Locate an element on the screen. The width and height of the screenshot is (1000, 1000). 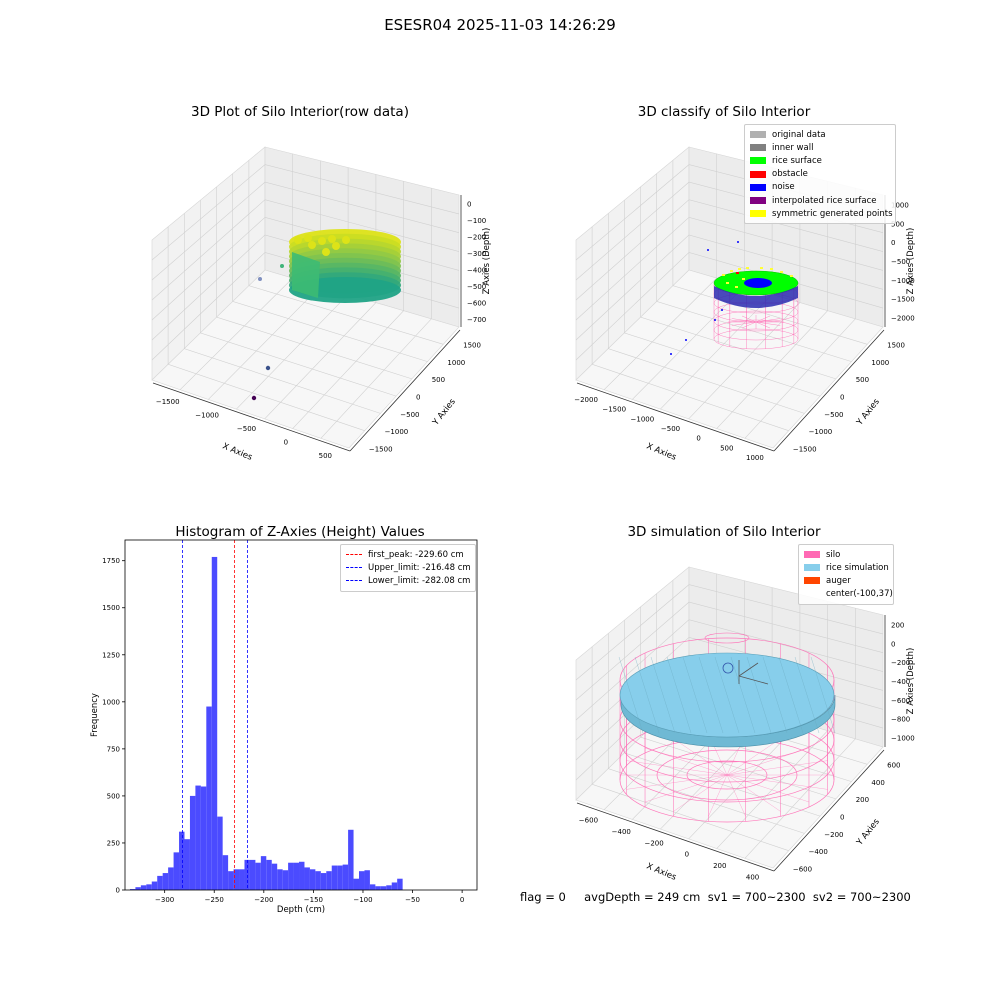
legend-item: Upper_limit: -216.48 cm is located at coordinates (408, 567).